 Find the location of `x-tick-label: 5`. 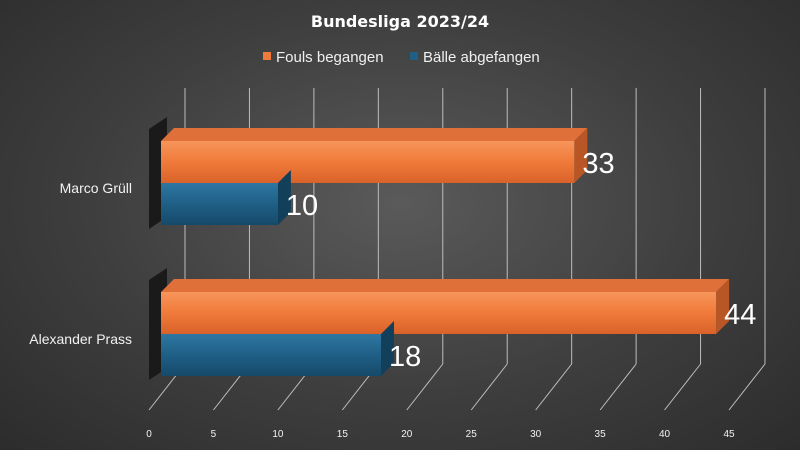

x-tick-label: 5 is located at coordinates (214, 434).